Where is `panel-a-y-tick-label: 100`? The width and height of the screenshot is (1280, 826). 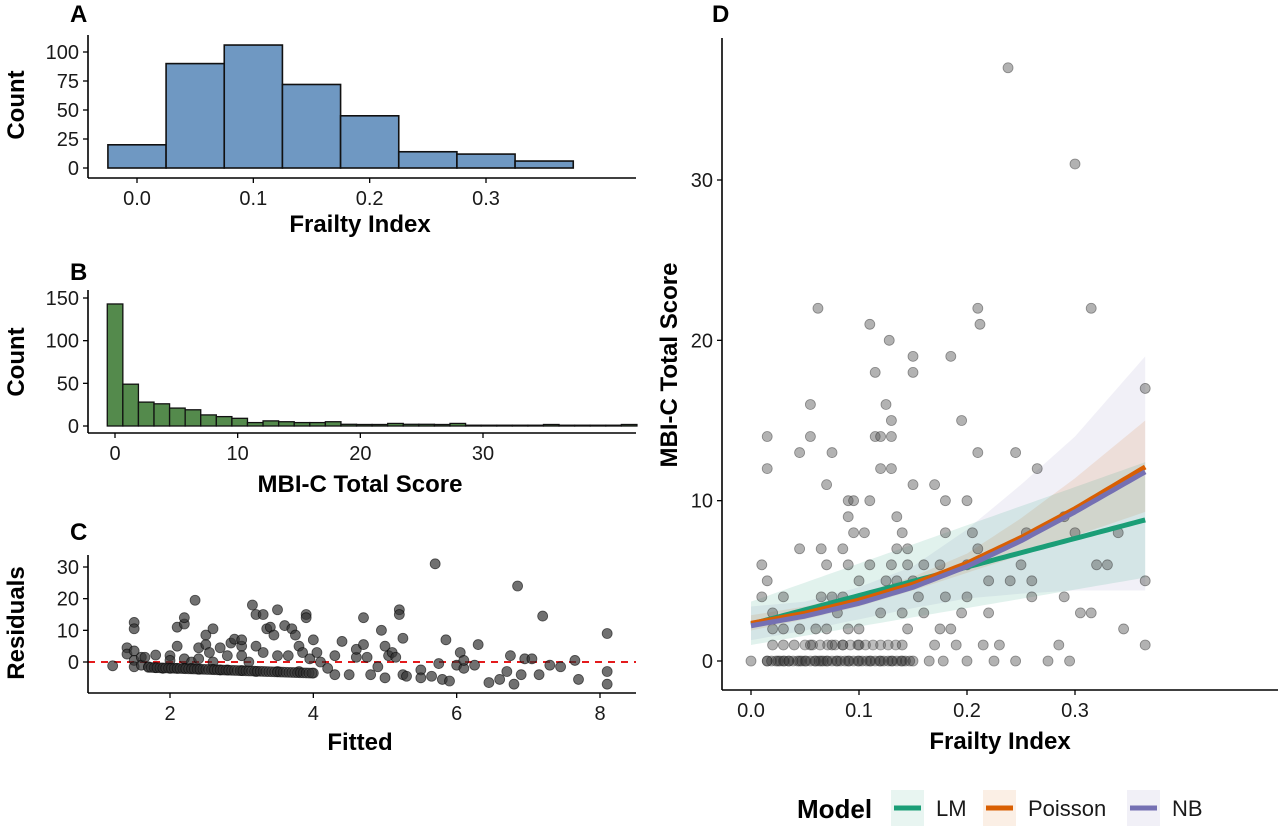
panel-a-y-tick-label: 100 is located at coordinates (62, 53).